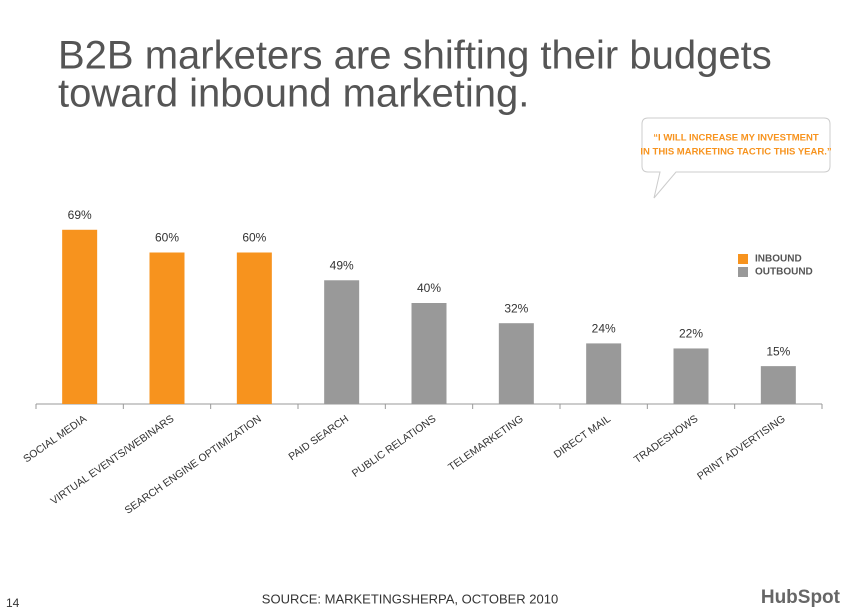  What do you see at coordinates (342, 265) in the screenshot?
I see `value-label: 49%` at bounding box center [342, 265].